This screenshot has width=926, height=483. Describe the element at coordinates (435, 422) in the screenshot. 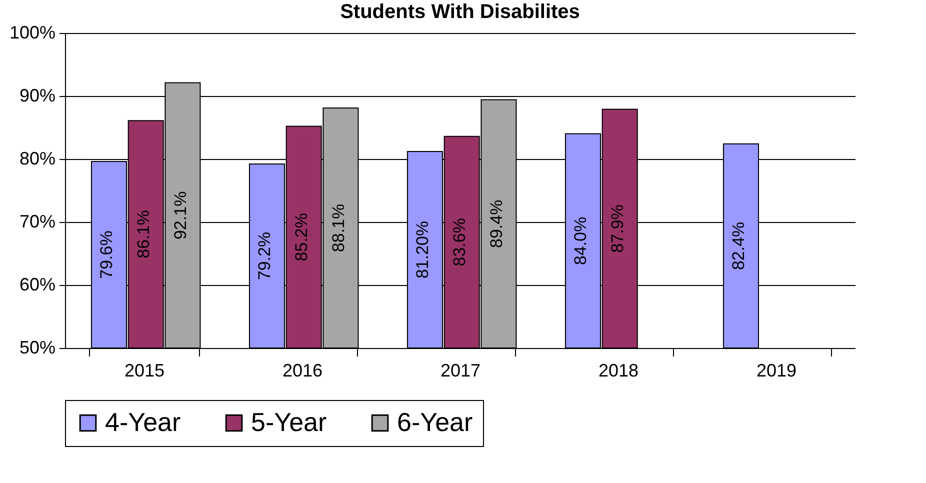

I see `legend-label: 6-Year` at that location.